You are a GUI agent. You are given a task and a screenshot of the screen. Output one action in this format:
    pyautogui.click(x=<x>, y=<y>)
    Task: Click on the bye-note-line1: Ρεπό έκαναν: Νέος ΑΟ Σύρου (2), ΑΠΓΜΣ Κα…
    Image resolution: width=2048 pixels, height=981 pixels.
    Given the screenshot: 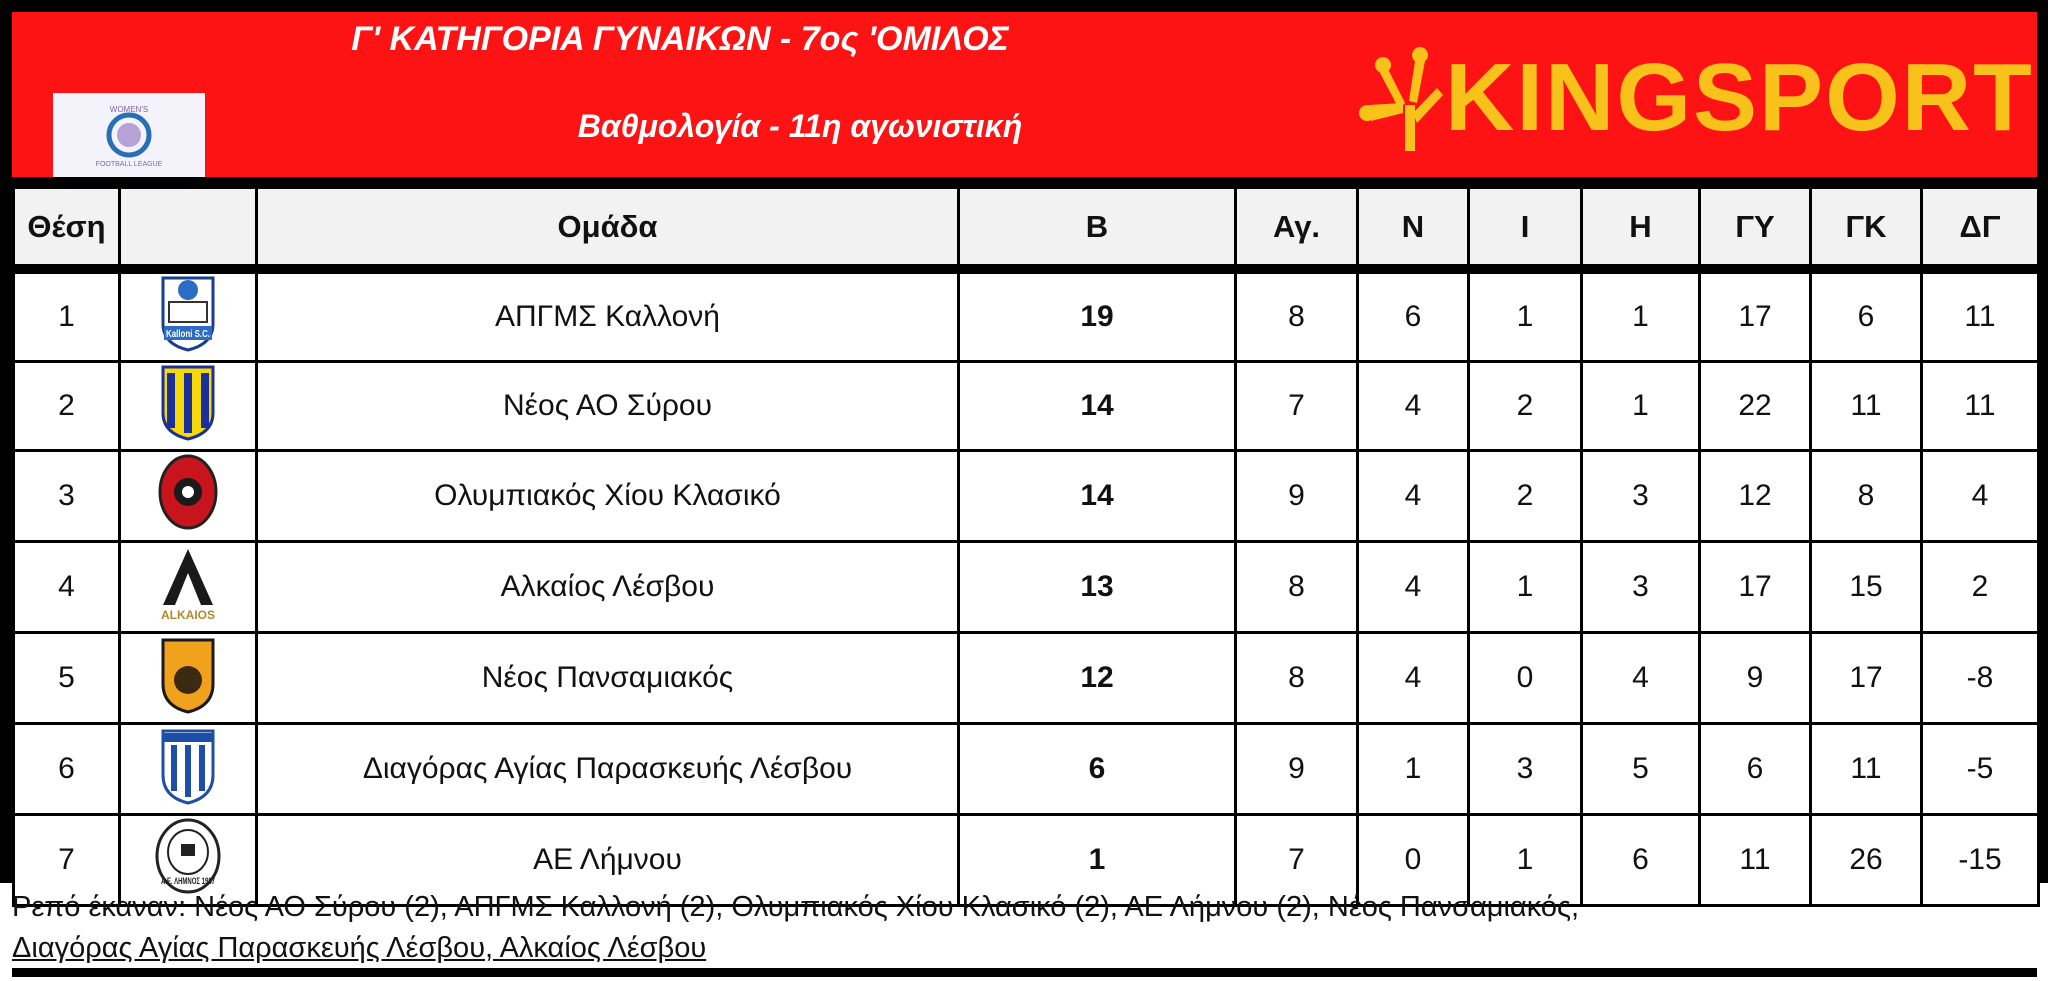 What is the action you would take?
    pyautogui.click(x=796, y=907)
    